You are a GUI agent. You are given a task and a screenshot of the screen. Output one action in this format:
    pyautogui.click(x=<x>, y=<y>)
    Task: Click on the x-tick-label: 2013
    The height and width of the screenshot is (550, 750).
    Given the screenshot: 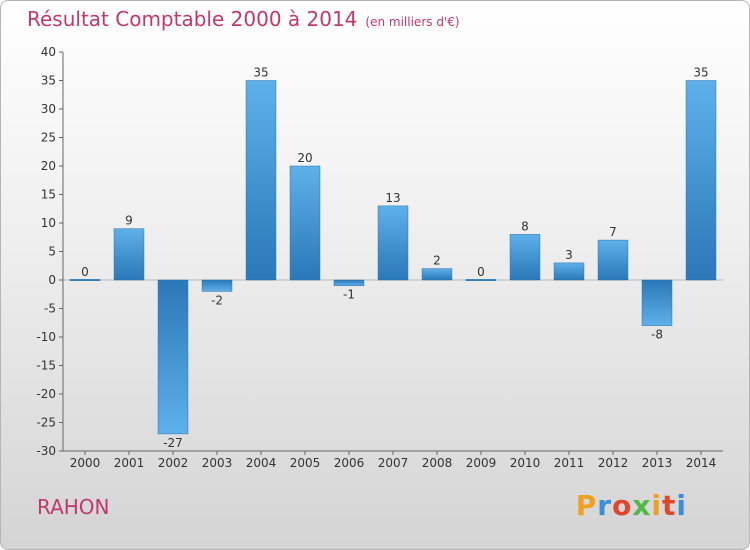 What is the action you would take?
    pyautogui.click(x=657, y=463)
    